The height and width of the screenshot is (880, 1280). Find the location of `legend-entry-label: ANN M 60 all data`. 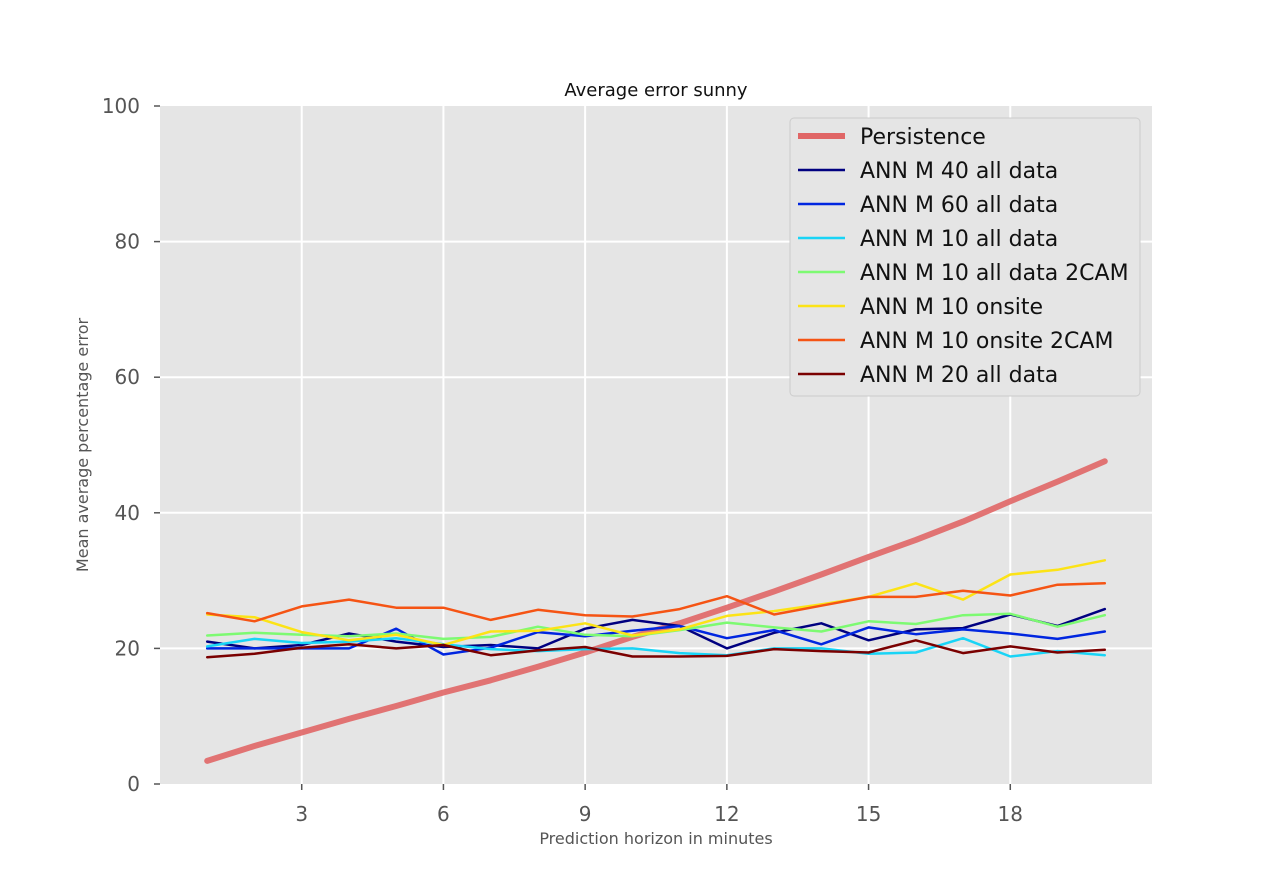

legend-entry-label: ANN M 60 all data is located at coordinates (959, 205).